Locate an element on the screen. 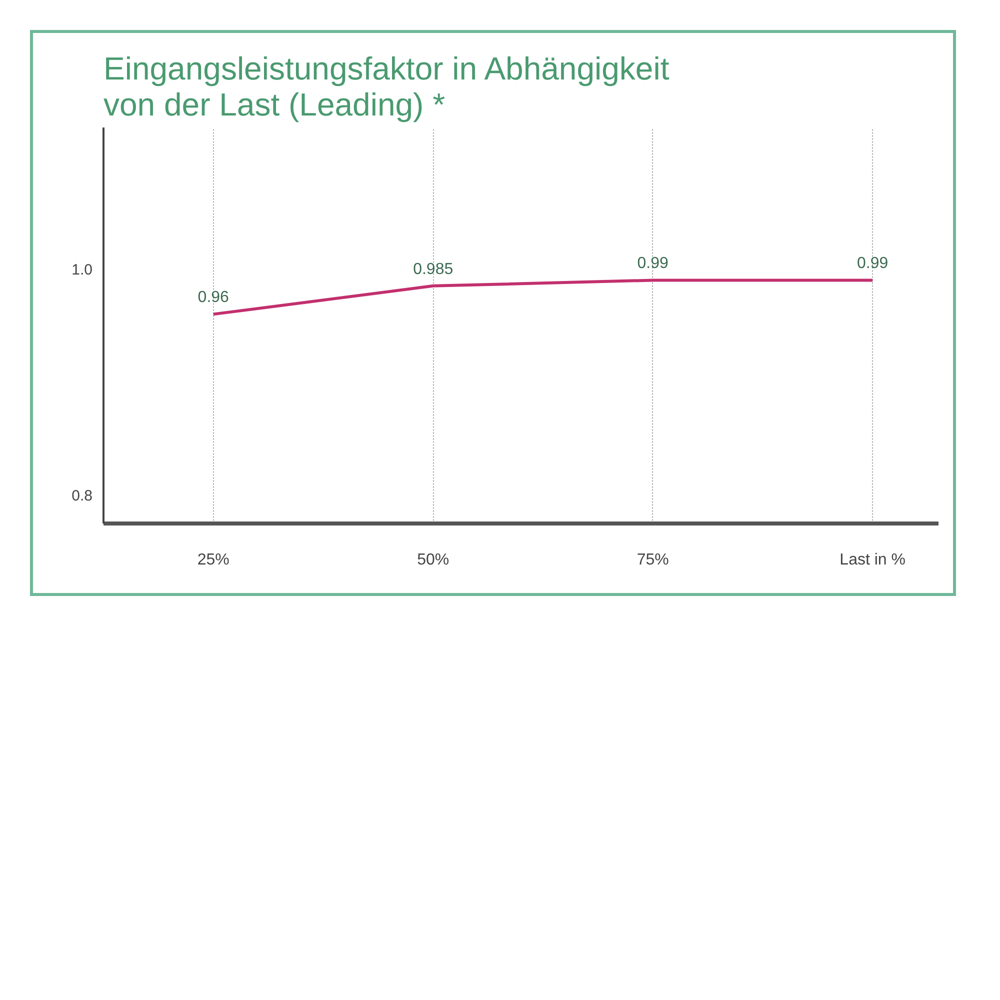 Image resolution: width=1000 pixels, height=1000 pixels. x-tick-label: 50% is located at coordinates (433, 560).